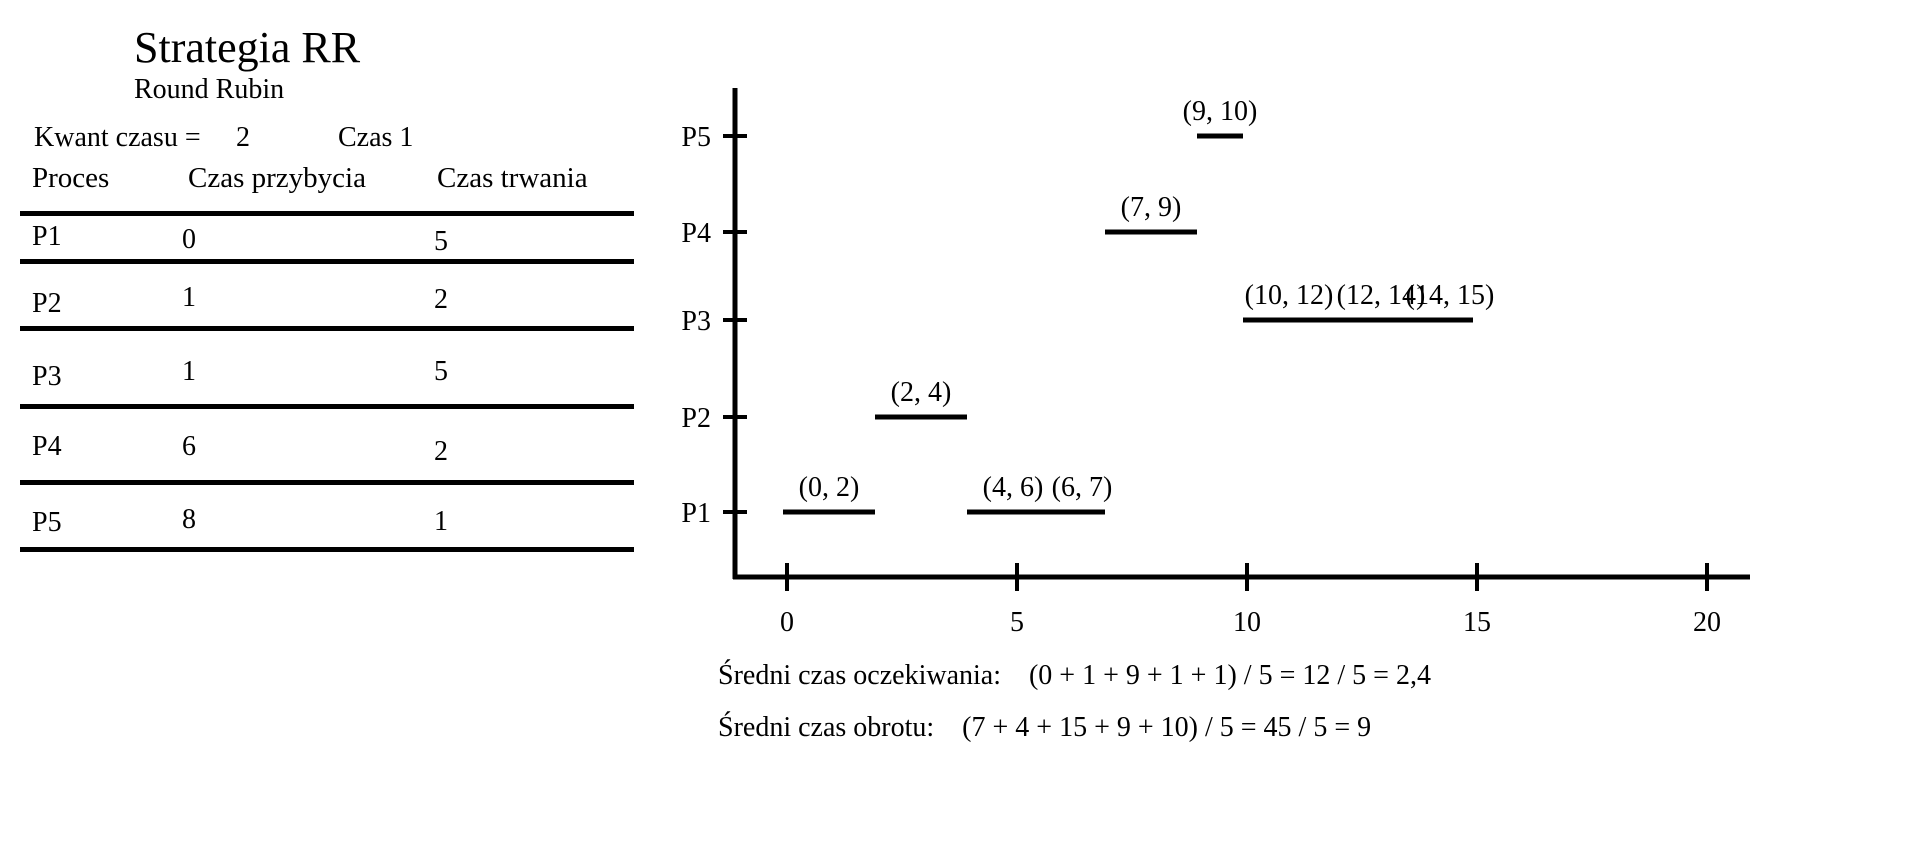 The height and width of the screenshot is (860, 1911). What do you see at coordinates (47, 376) in the screenshot?
I see `row-process: P3` at bounding box center [47, 376].